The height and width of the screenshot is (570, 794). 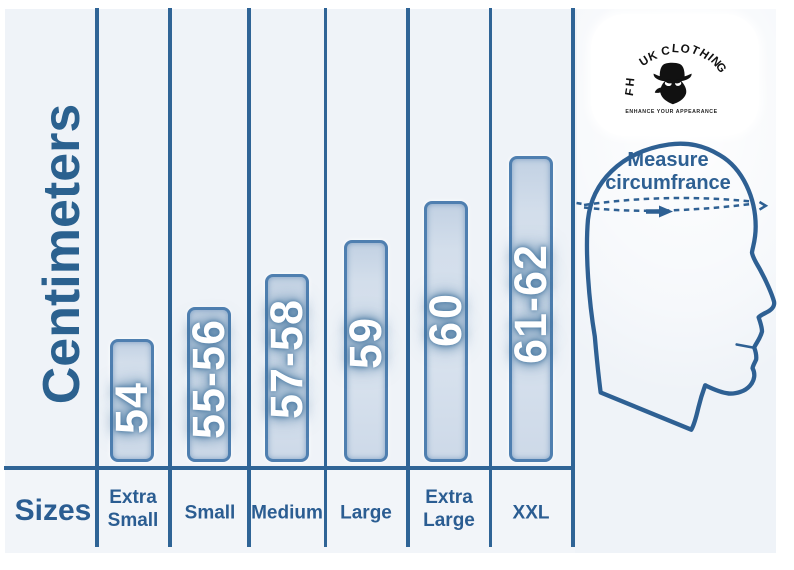 What do you see at coordinates (711, 57) in the screenshot?
I see `svg-text: I` at bounding box center [711, 57].